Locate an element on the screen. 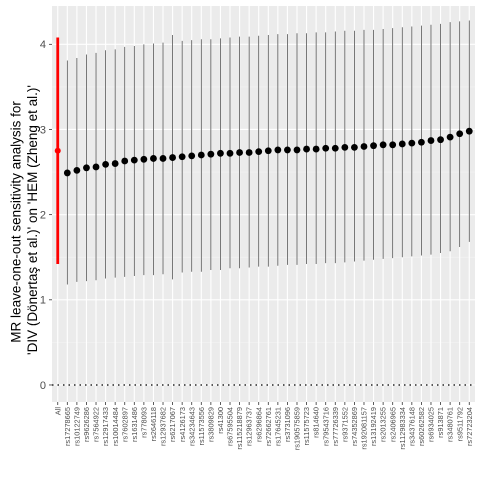 The height and width of the screenshot is (480, 480). x-tick-label: rs3731096 is located at coordinates (287, 424).